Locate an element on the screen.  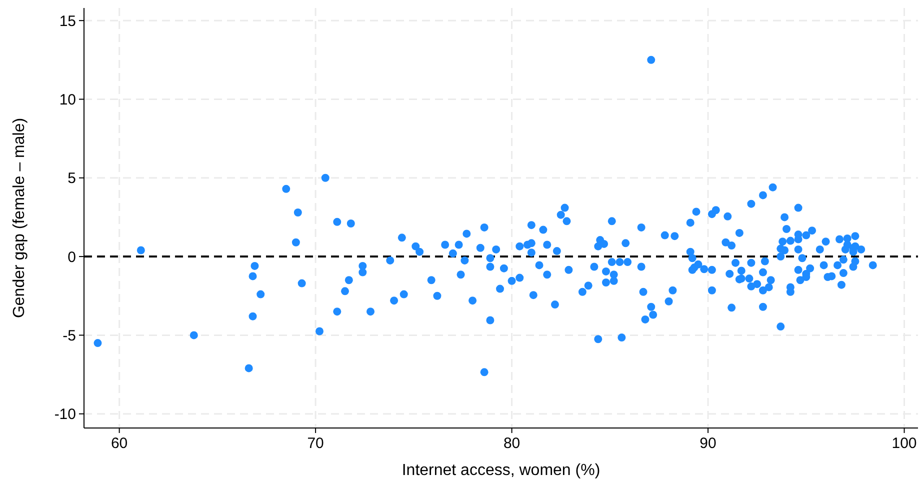
y-tick-label: 15 is located at coordinates (67, 21).